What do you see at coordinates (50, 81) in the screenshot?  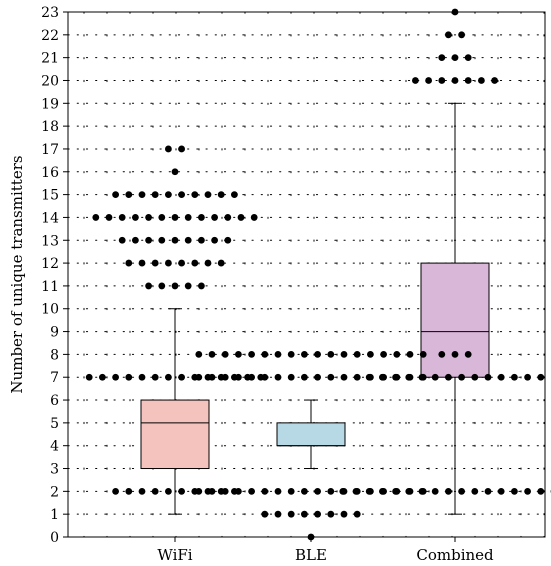 I see `y-tick-label: 20` at bounding box center [50, 81].